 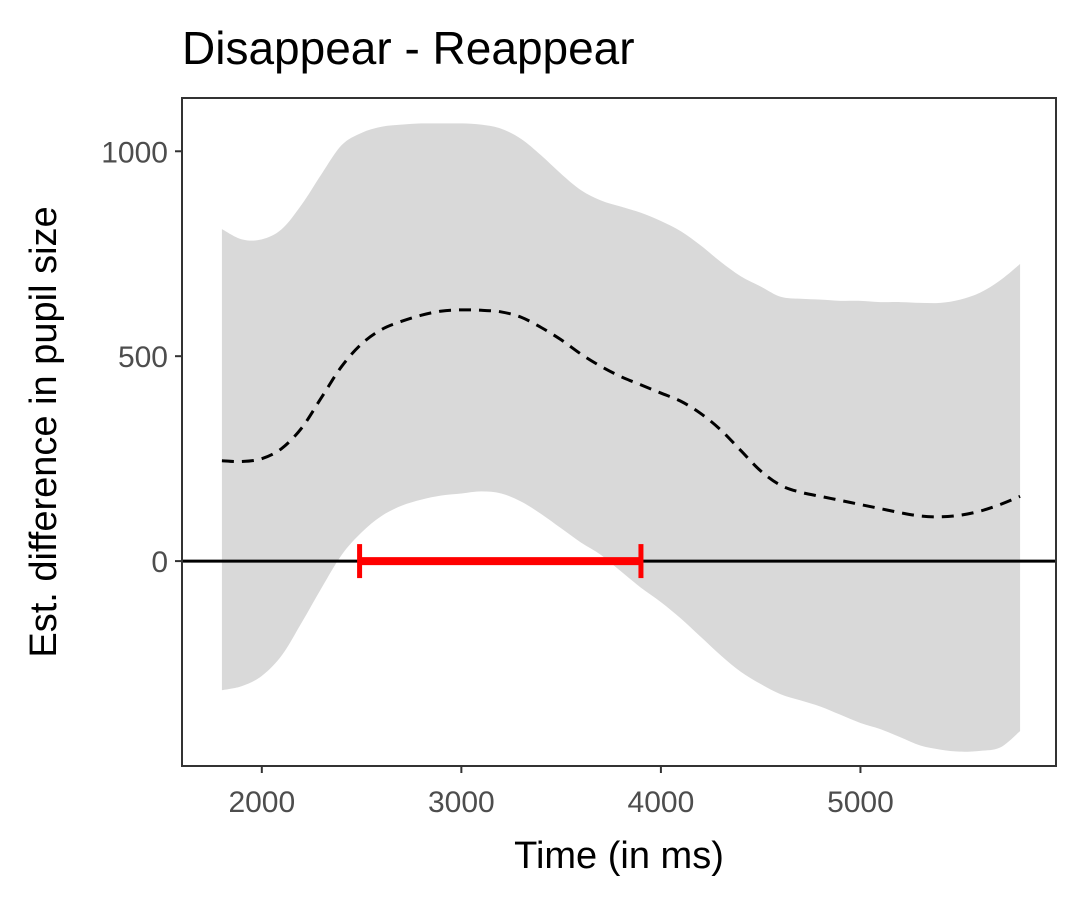 I want to click on y-tick-label-1000: 1000, so click(x=134, y=152).